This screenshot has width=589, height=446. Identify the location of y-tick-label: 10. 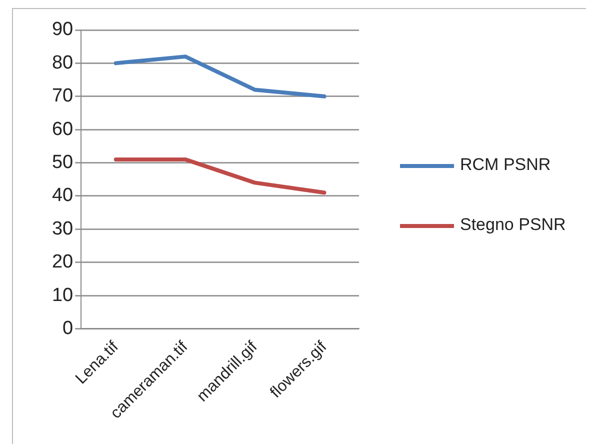
(63, 295).